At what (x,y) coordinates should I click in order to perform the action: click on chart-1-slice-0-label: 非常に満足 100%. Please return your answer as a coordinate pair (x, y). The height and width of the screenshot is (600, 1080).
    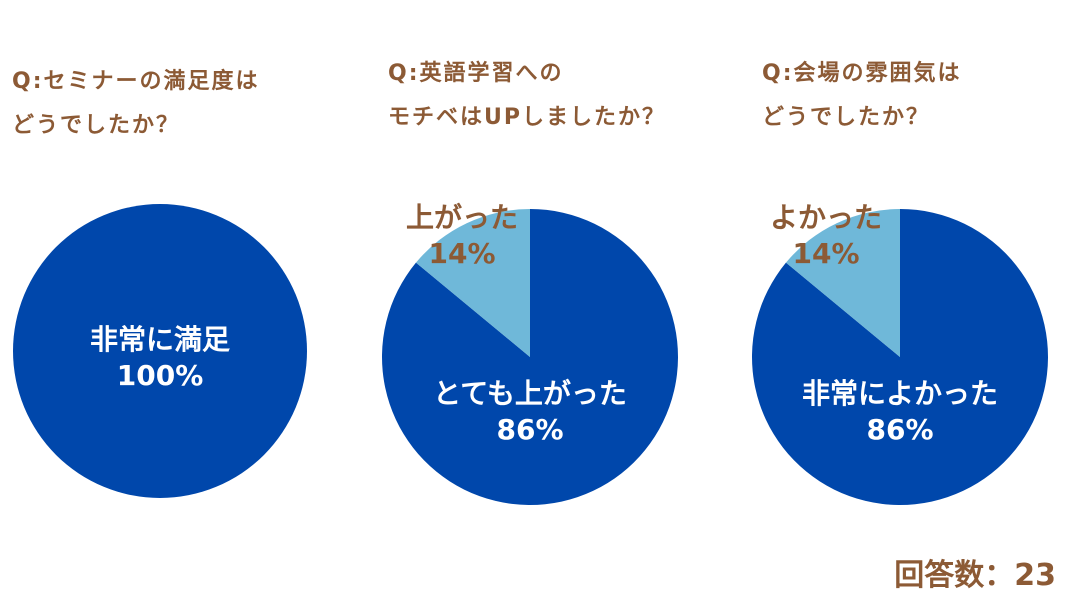
    Looking at the image, I should click on (160, 357).